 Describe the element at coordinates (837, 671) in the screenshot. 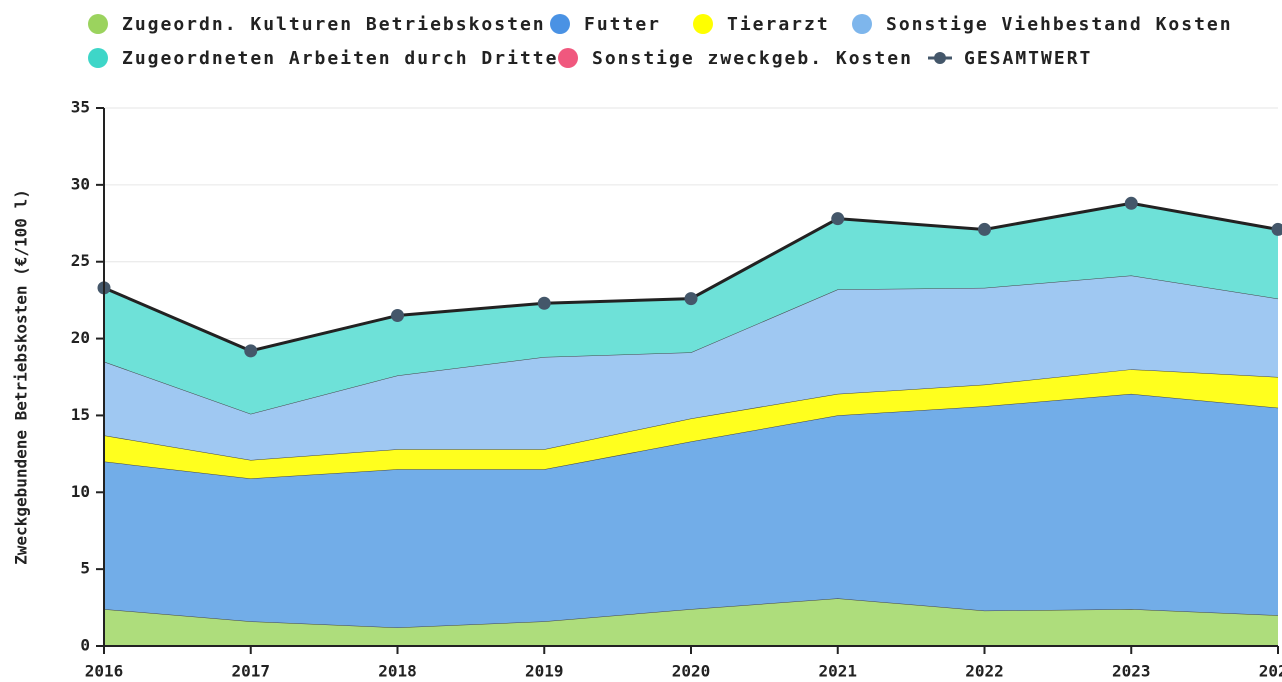

I see `x-tick-label: 2021` at that location.